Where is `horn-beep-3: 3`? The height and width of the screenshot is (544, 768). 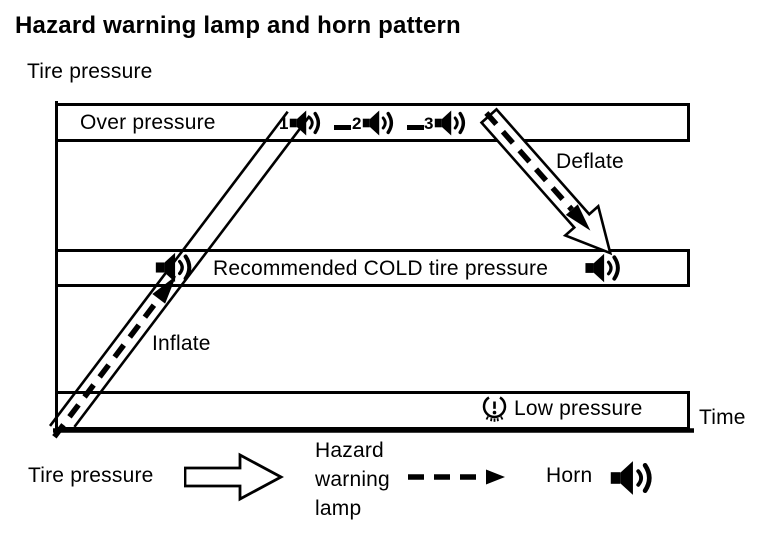
horn-beep-3: 3 is located at coordinates (447, 123).